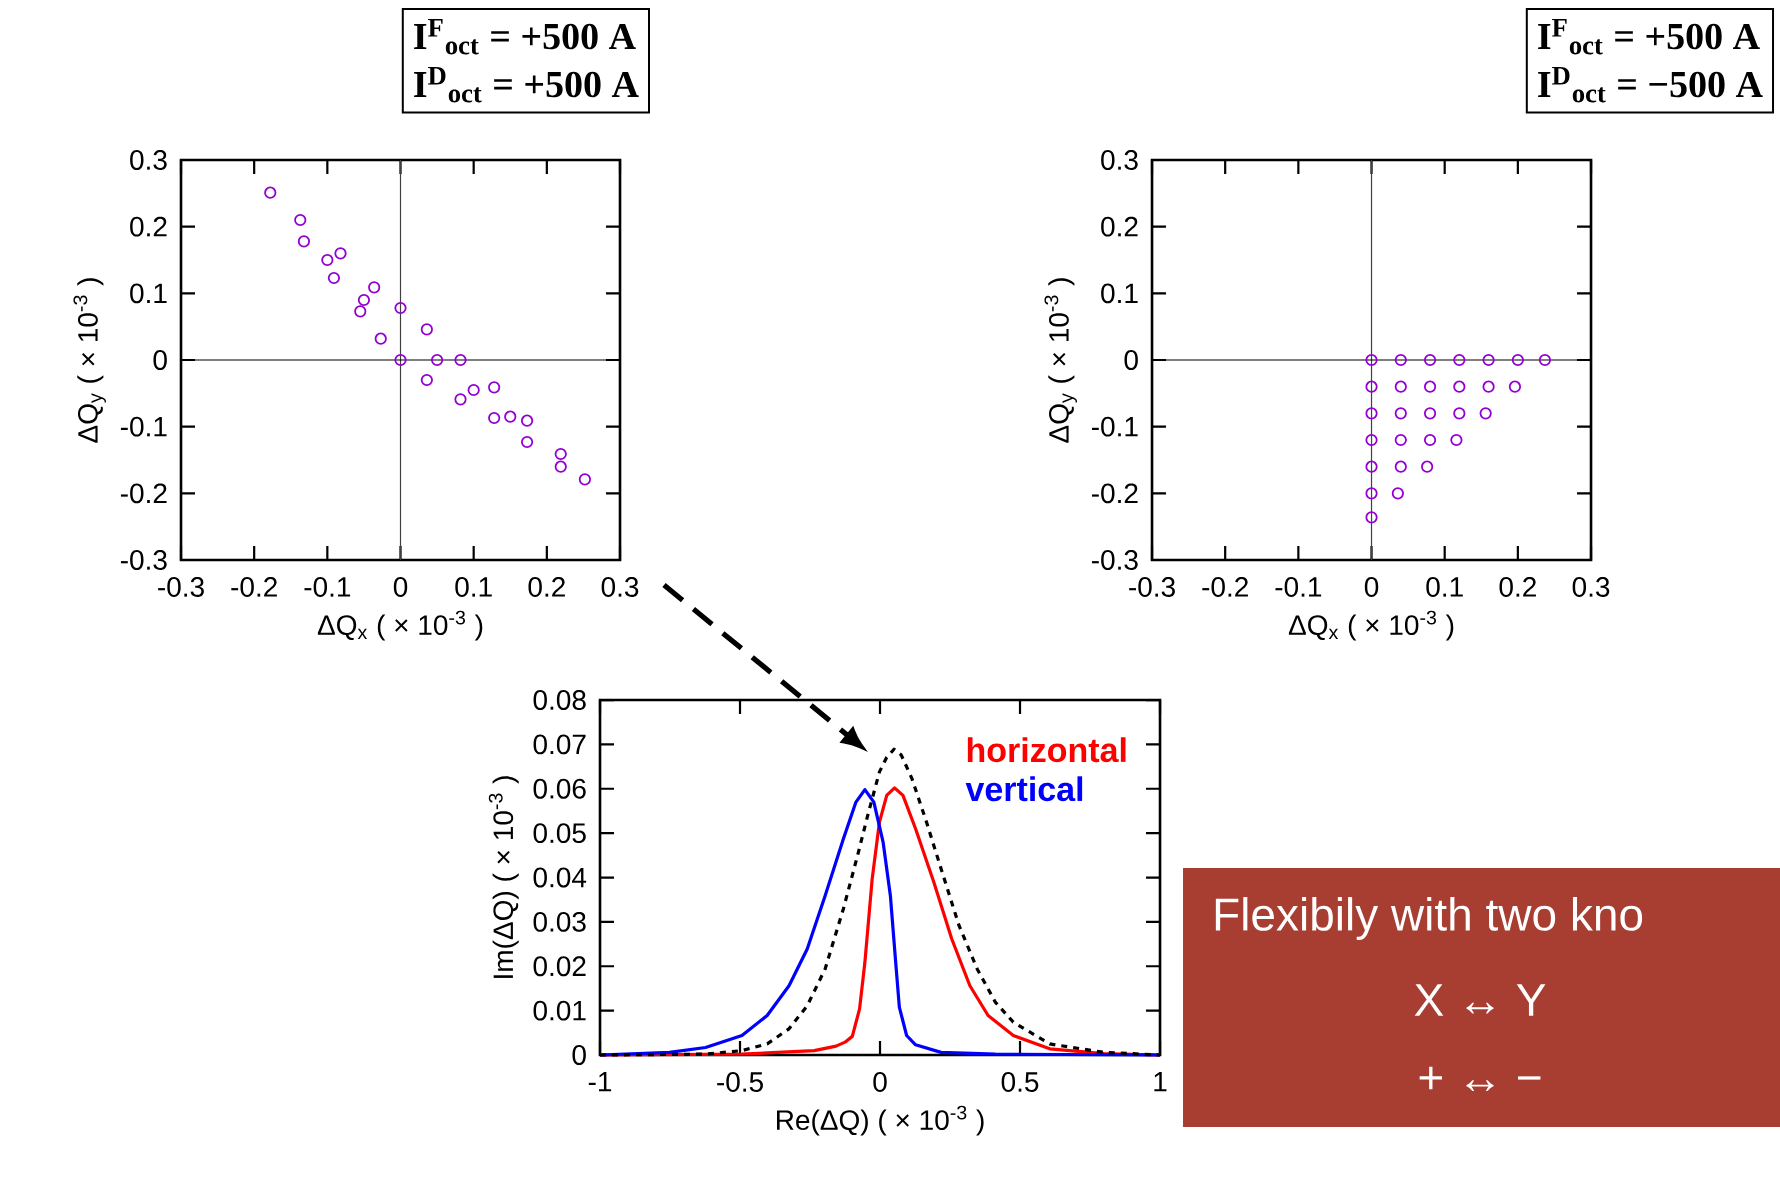  What do you see at coordinates (880, 1120) in the screenshot?
I see `x-axis-title: Re(ΔQ) ( × 10$^{-3}$ )` at bounding box center [880, 1120].